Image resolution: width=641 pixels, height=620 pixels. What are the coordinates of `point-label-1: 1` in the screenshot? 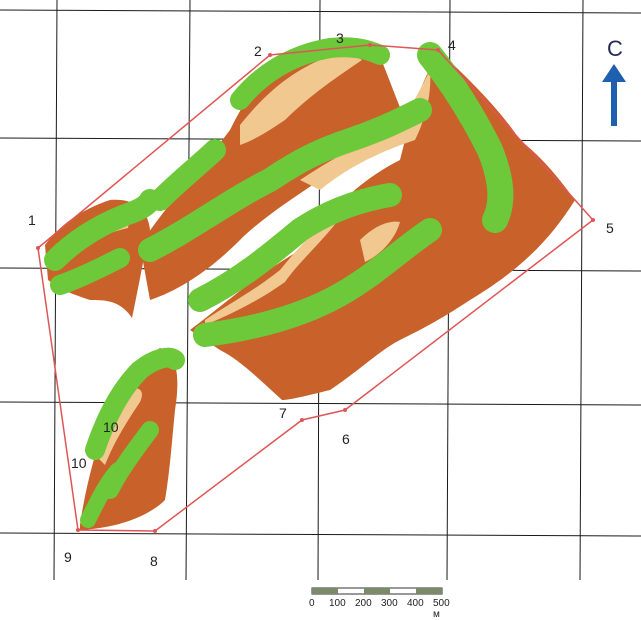 It's located at (32, 220).